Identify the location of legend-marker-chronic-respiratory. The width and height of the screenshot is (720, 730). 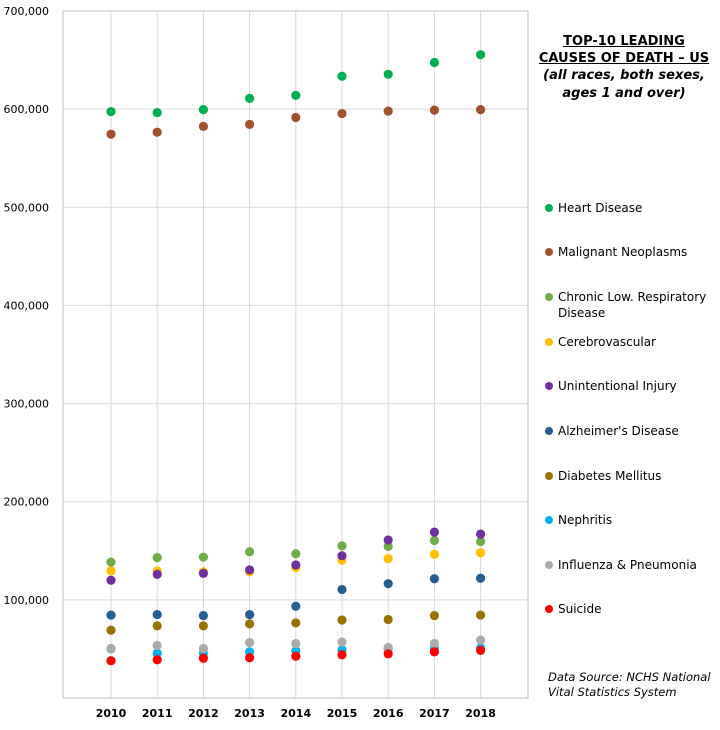
(549, 297).